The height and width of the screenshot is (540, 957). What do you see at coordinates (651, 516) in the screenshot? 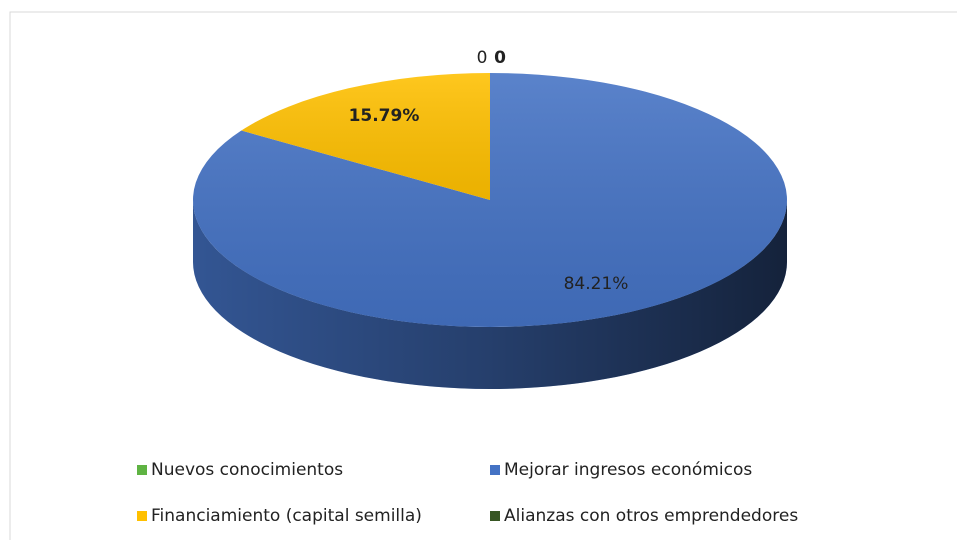
I see `legend-label: Alianzas con otros emprendedores` at bounding box center [651, 516].